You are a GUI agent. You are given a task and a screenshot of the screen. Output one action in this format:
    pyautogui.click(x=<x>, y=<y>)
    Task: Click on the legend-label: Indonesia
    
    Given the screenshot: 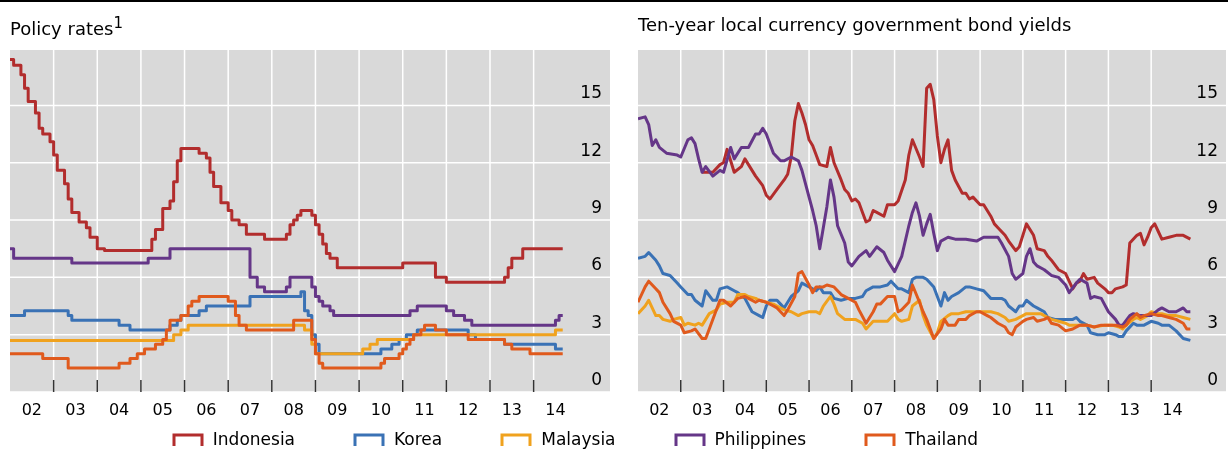 What is the action you would take?
    pyautogui.click(x=254, y=439)
    